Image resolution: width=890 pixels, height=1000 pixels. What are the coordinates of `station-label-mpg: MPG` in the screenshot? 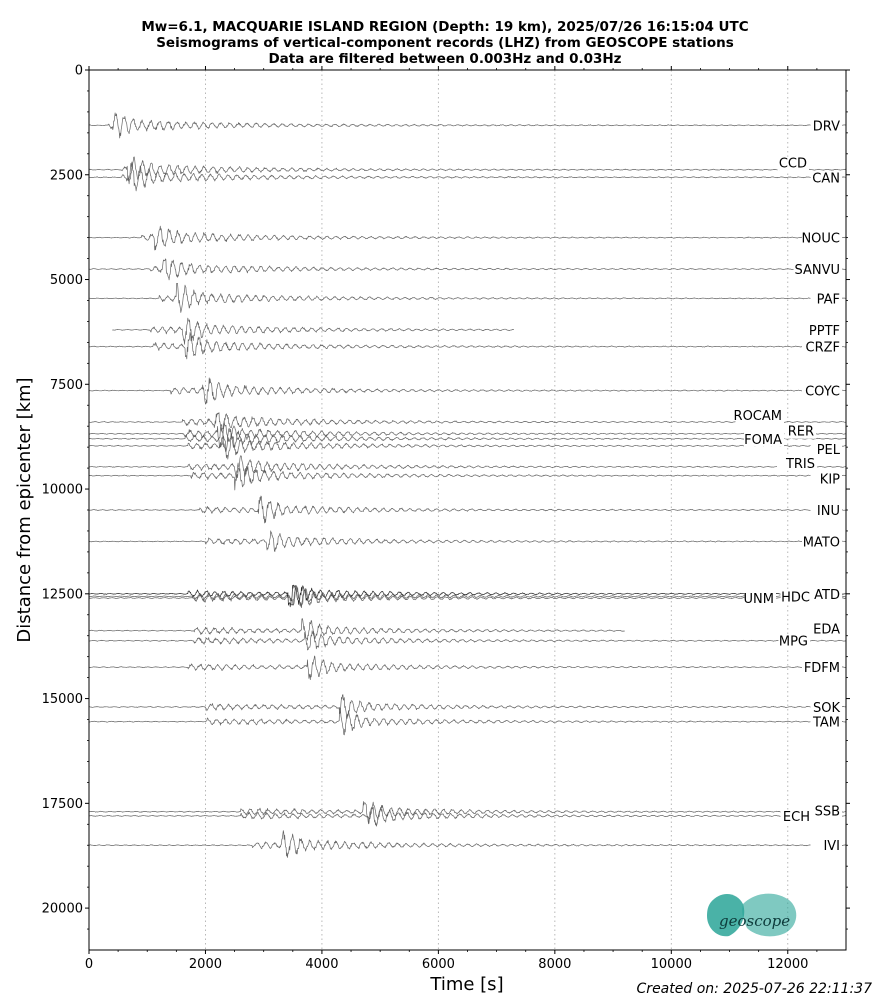 It's located at (793, 642).